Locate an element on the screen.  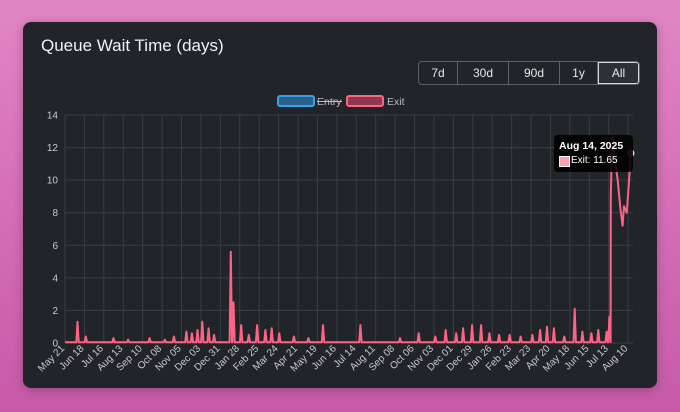
y-tick-label: 6 is located at coordinates (55, 246).